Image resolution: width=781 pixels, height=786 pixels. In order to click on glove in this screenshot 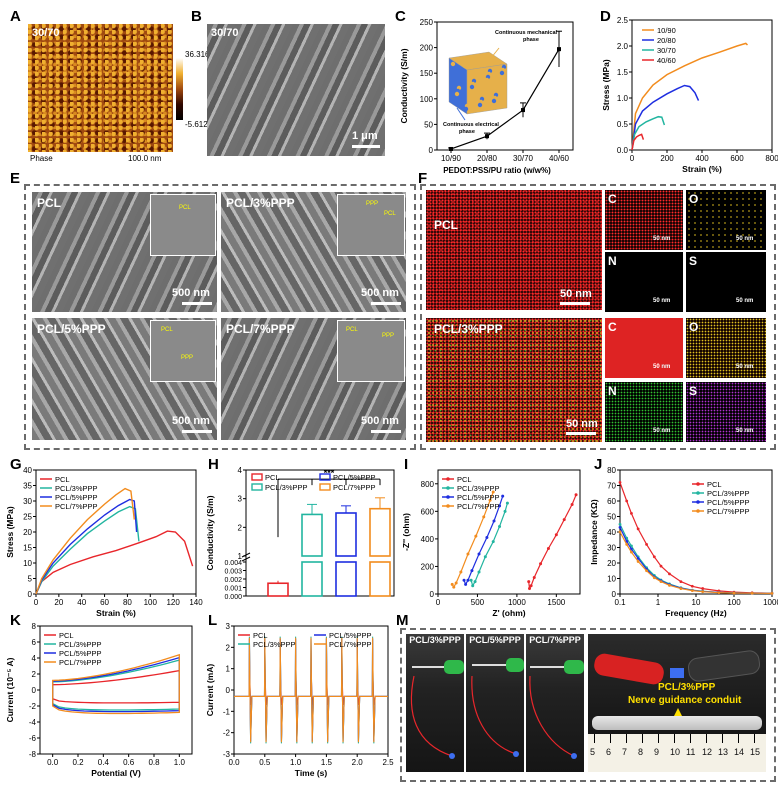, I will do `click(574, 667)`.